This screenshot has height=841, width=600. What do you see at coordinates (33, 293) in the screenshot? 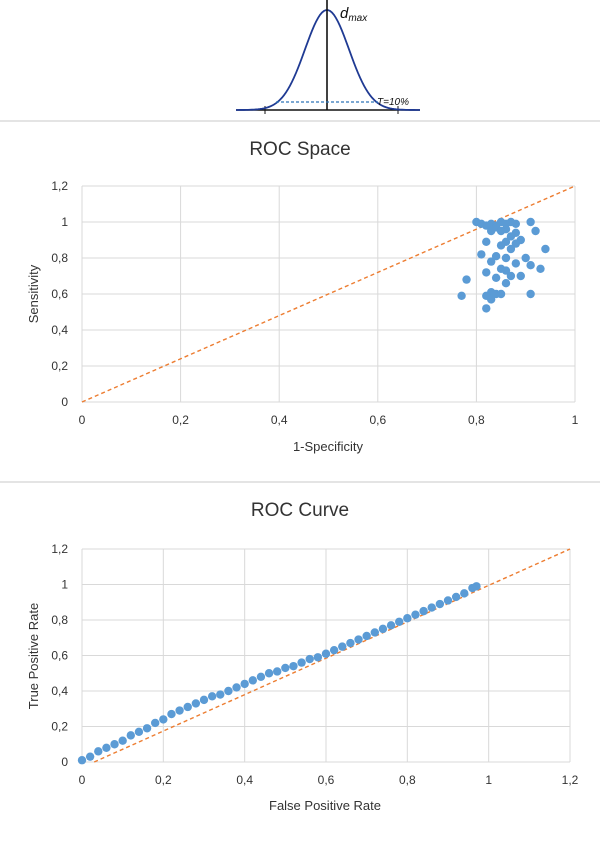
I see `y-axis-label: Sensitivity` at bounding box center [33, 293].